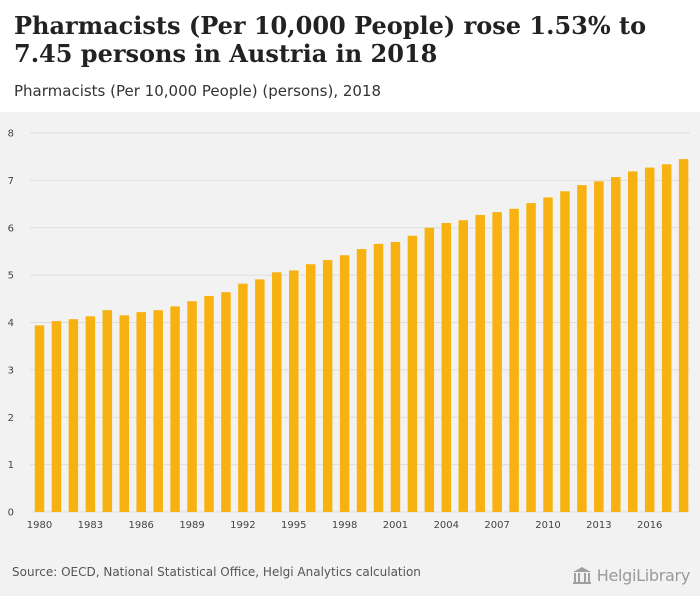 Image resolution: width=700 pixels, height=596 pixels. I want to click on bar-2003, so click(429, 369).